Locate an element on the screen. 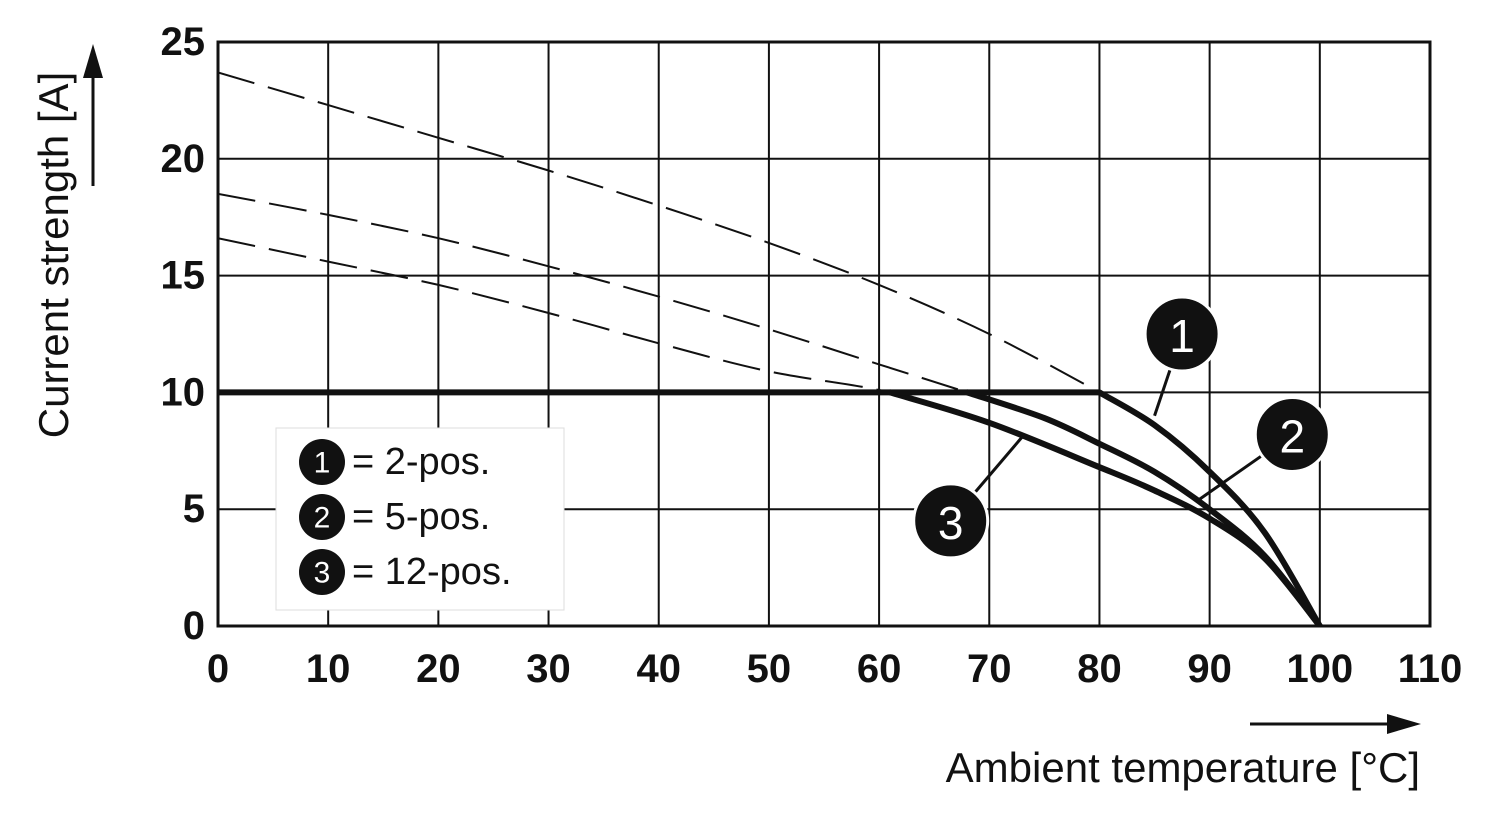 Image resolution: width=1500 pixels, height=820 pixels. legend-entry-label-1: = 2-pos. is located at coordinates (421, 462).